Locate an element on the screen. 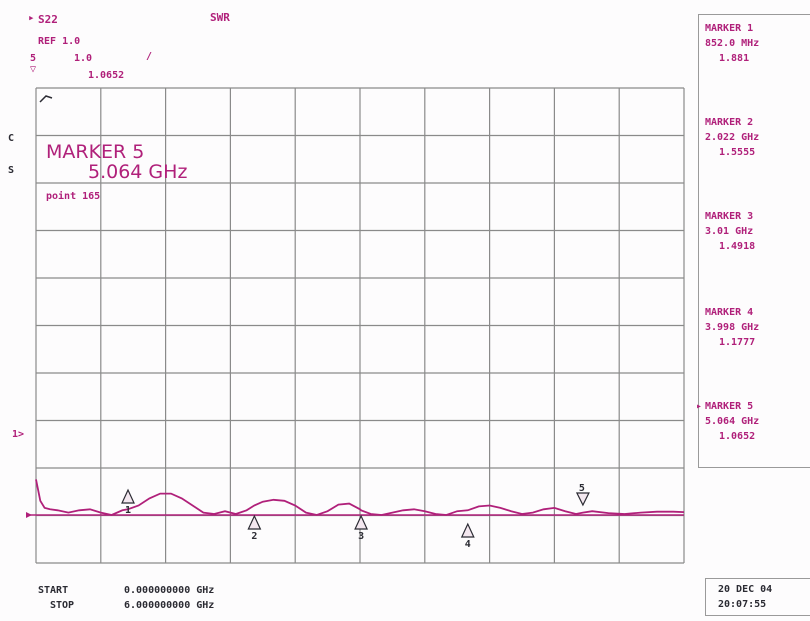  active-param-arrow: ▸ is located at coordinates (31, 17).